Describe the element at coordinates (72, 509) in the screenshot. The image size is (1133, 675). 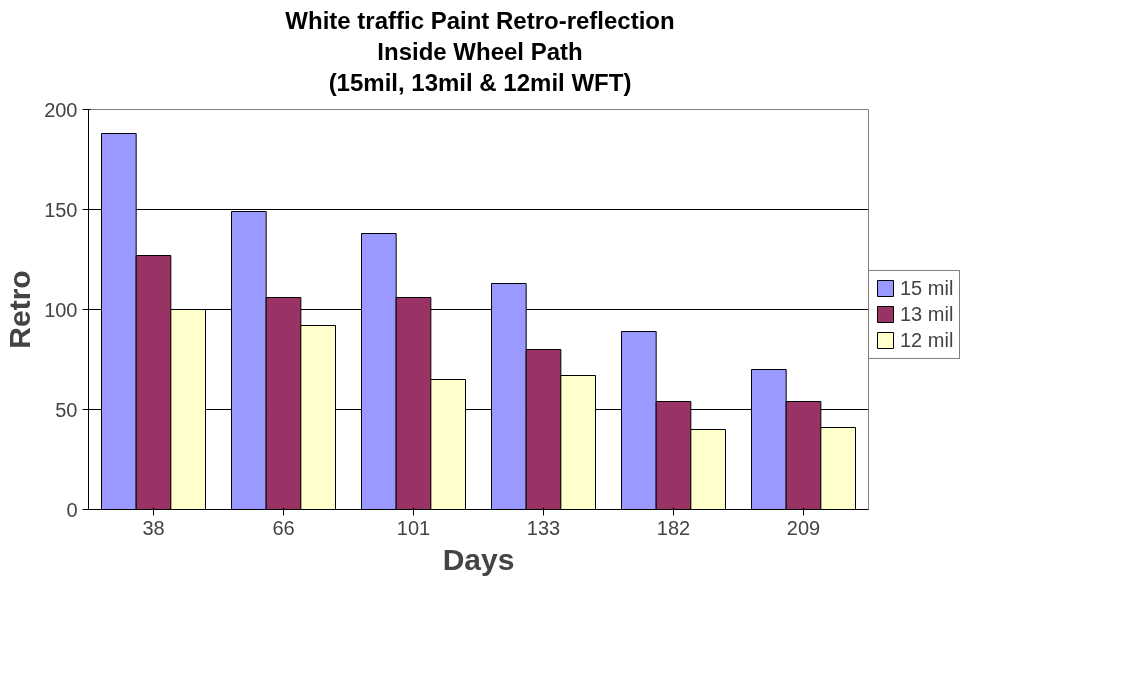
I see `y-tick-label: 0` at that location.